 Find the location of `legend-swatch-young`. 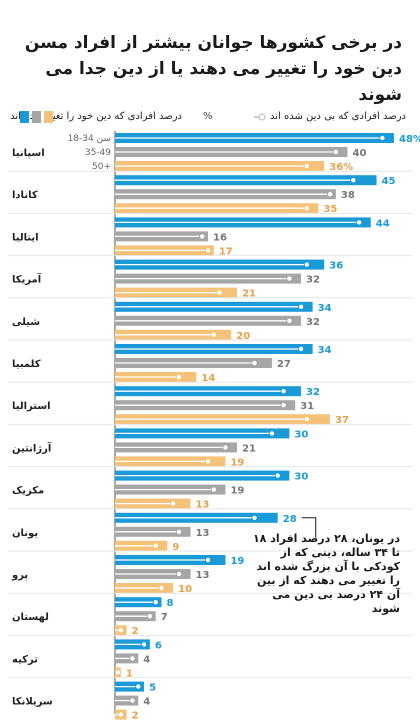

legend-swatch-young is located at coordinates (24, 117).